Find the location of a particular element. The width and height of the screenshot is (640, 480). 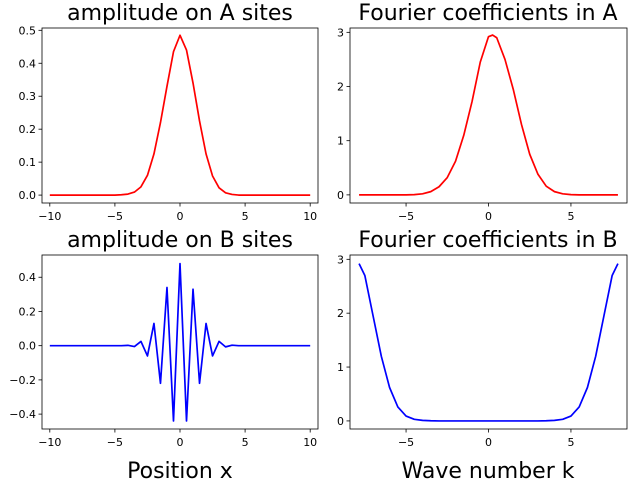

x-axis-label: Wave number k is located at coordinates (488, 469).